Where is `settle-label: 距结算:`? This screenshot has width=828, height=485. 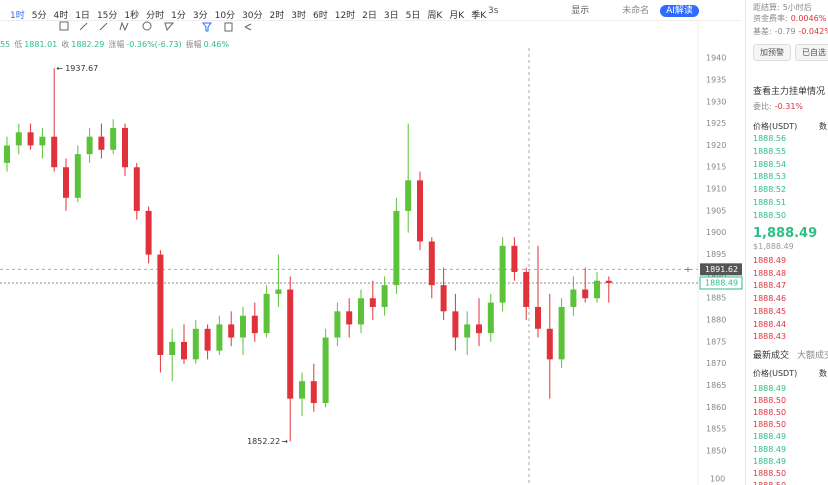 settle-label: 距结算: is located at coordinates (766, 7).